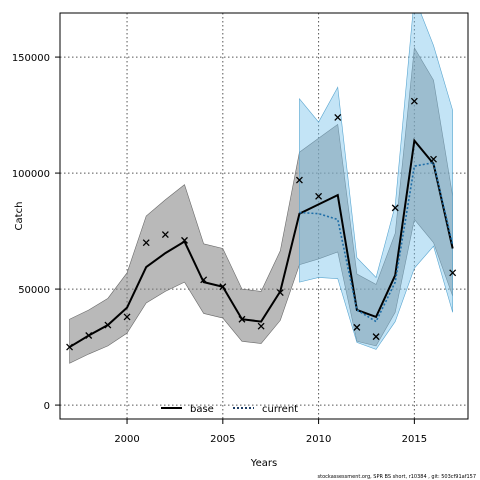 The image size is (480, 480). What do you see at coordinates (47, 406) in the screenshot?
I see `y-tick-label: 0` at bounding box center [47, 406].